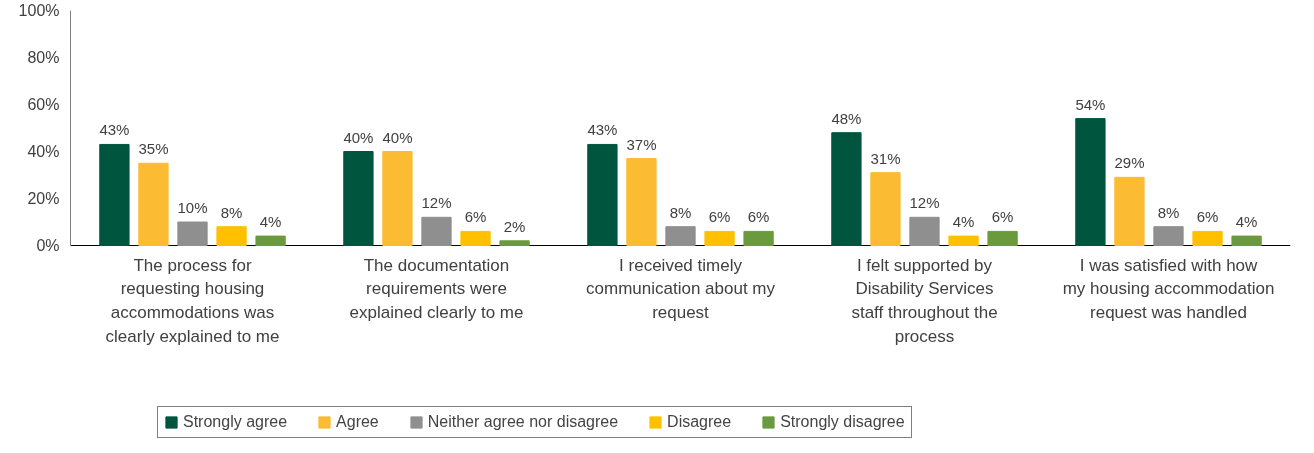 This screenshot has height=453, width=1314. Describe the element at coordinates (436, 288) in the screenshot. I see `x-tick-label: The documentation requirements were explained clearly to me` at that location.